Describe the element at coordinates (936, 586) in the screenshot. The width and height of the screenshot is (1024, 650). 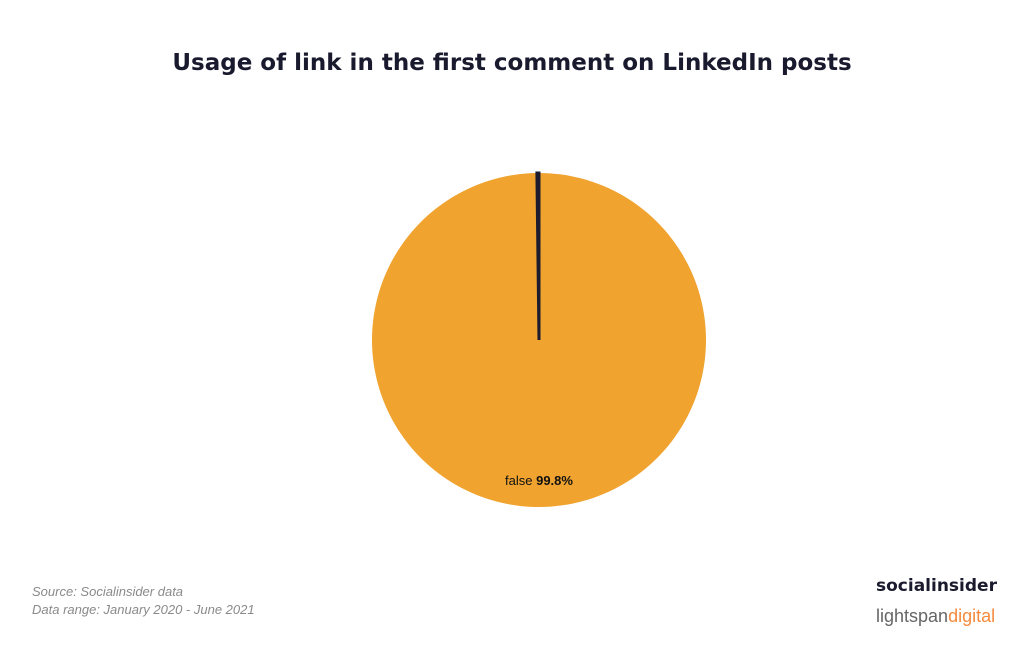
I see `socialinsider-logo: socialinsider` at that location.